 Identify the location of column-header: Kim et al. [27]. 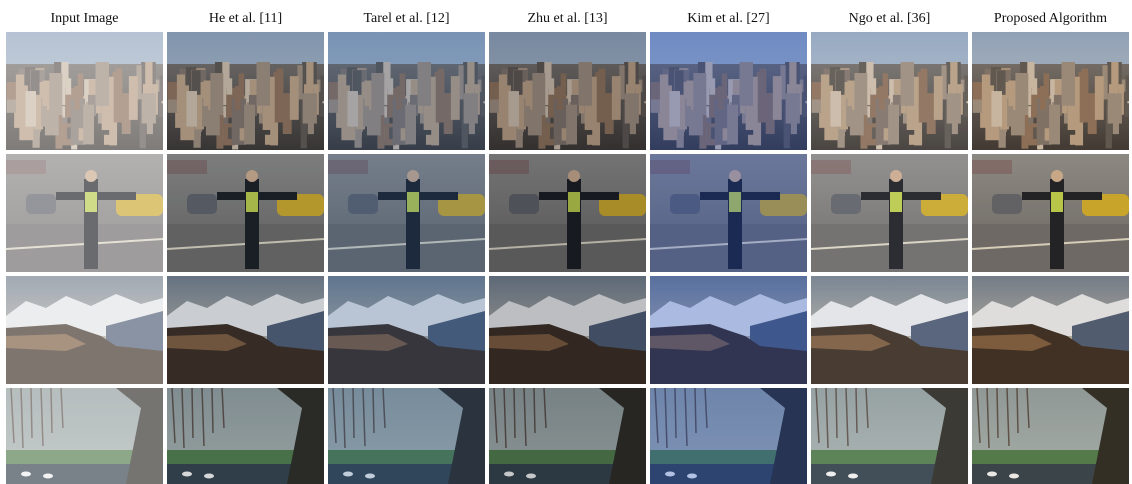
(728, 18).